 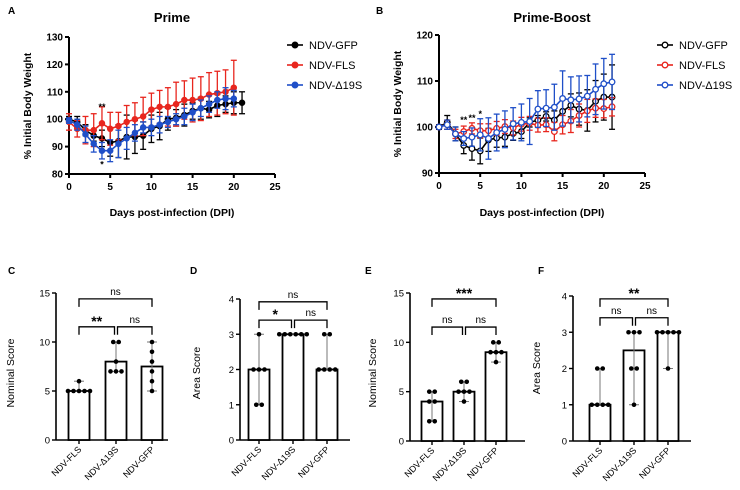 What do you see at coordinates (552, 17) in the screenshot?
I see `chart-title: Prime-Boost` at bounding box center [552, 17].